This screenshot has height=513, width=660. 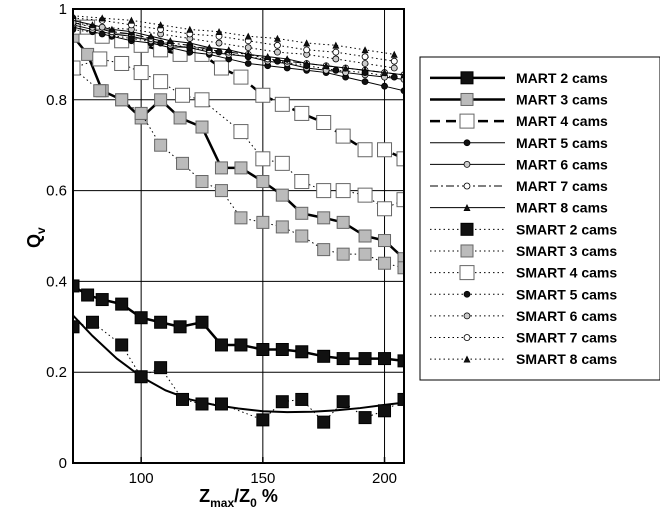 I want to click on legend-entry-smart-6-cams: SMART 6 cams, so click(x=523, y=316).